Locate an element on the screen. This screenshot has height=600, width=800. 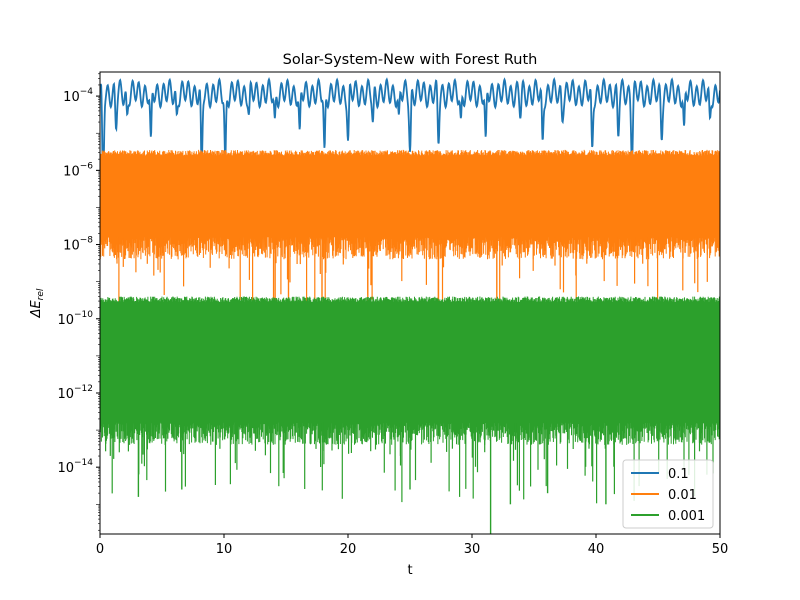
legend: 0.1 0.01 0.001 is located at coordinates (668, 494).